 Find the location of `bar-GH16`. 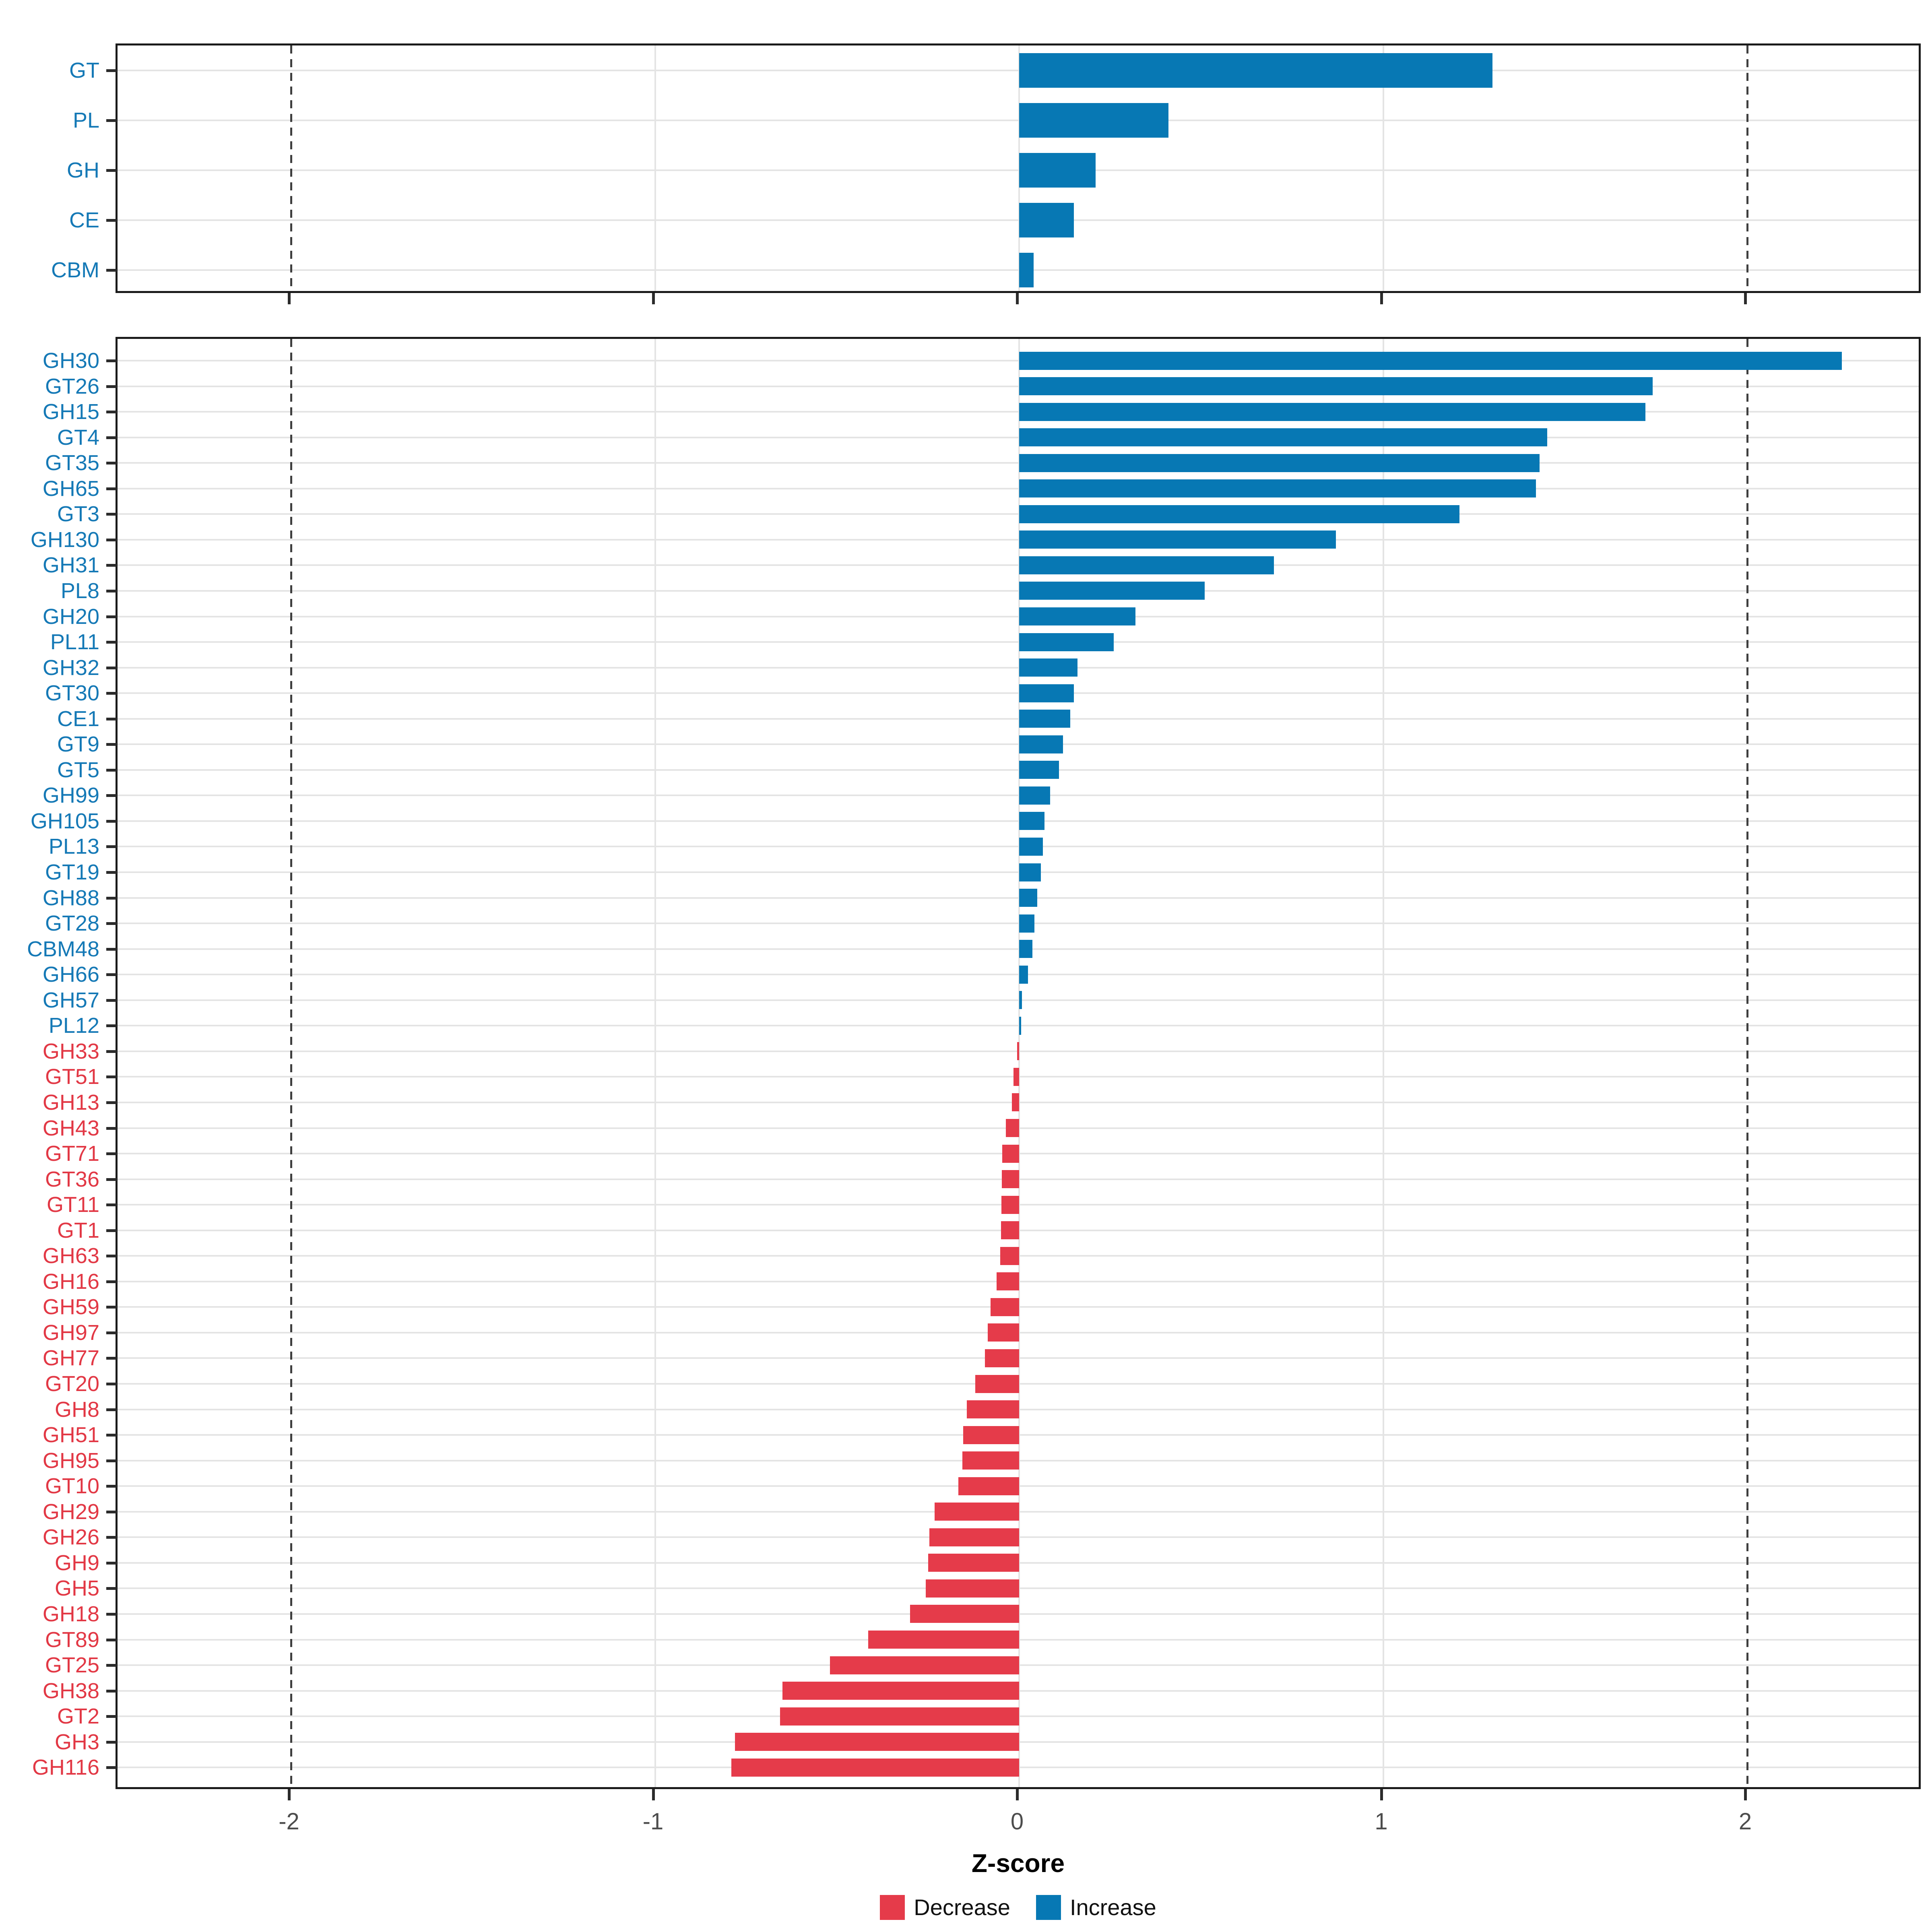

bar-GH16 is located at coordinates (1007, 1281).